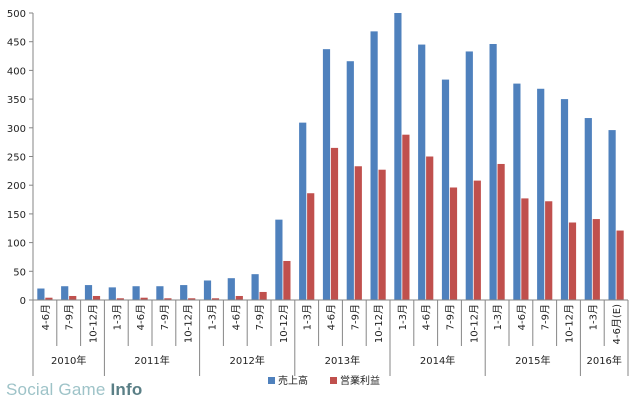 Image resolution: width=640 pixels, height=406 pixels. Describe the element at coordinates (16, 158) in the screenshot. I see `y-tick-label: 250` at that location.